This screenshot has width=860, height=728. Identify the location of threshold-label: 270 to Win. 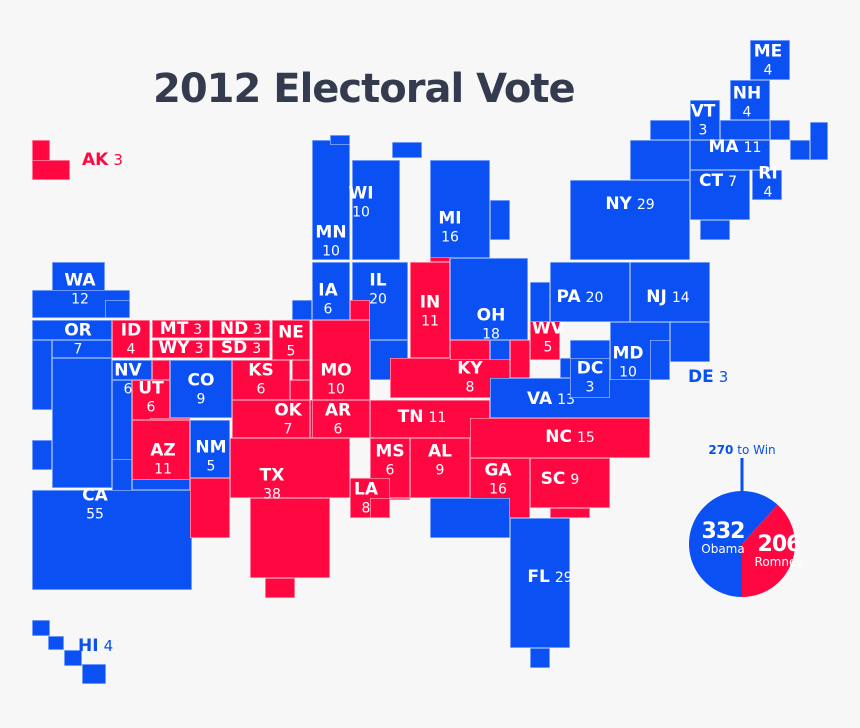
(741, 450).